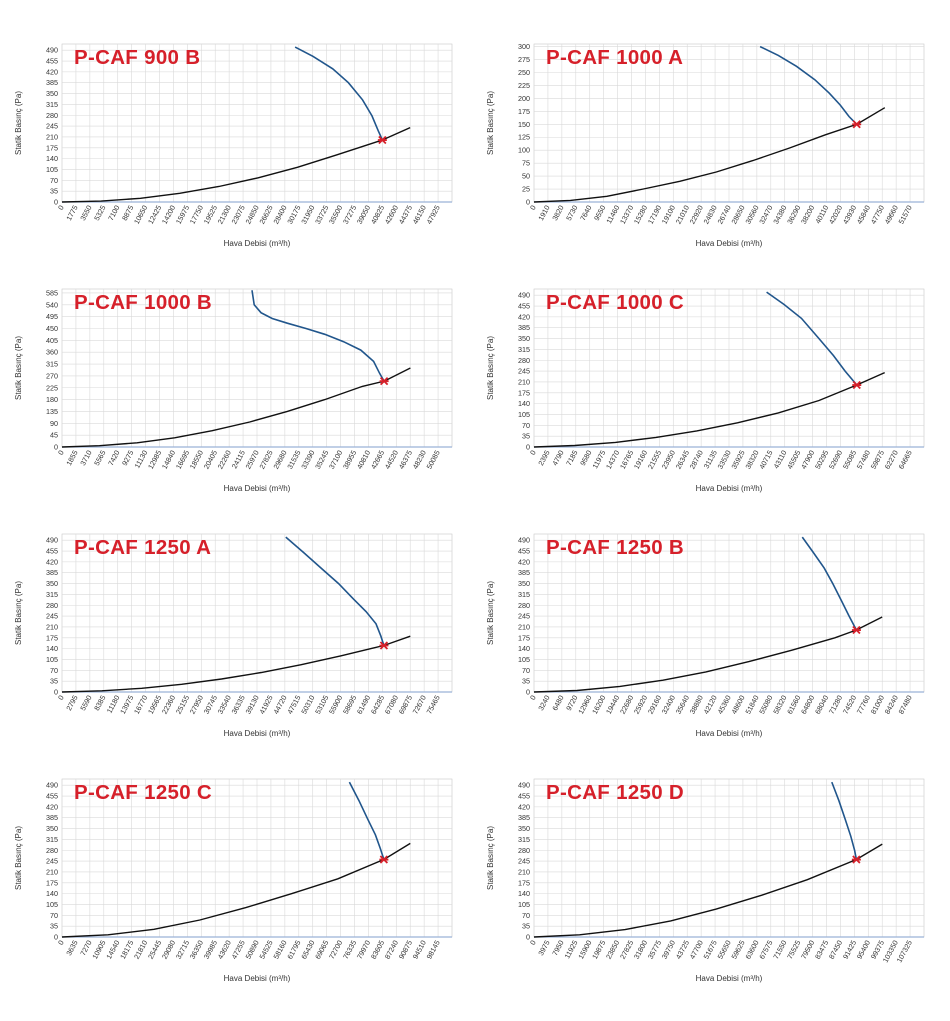 The height and width of the screenshot is (1021, 950). What do you see at coordinates (113, 213) in the screenshot?
I see `x-tick-label: 7100` at bounding box center [113, 213].